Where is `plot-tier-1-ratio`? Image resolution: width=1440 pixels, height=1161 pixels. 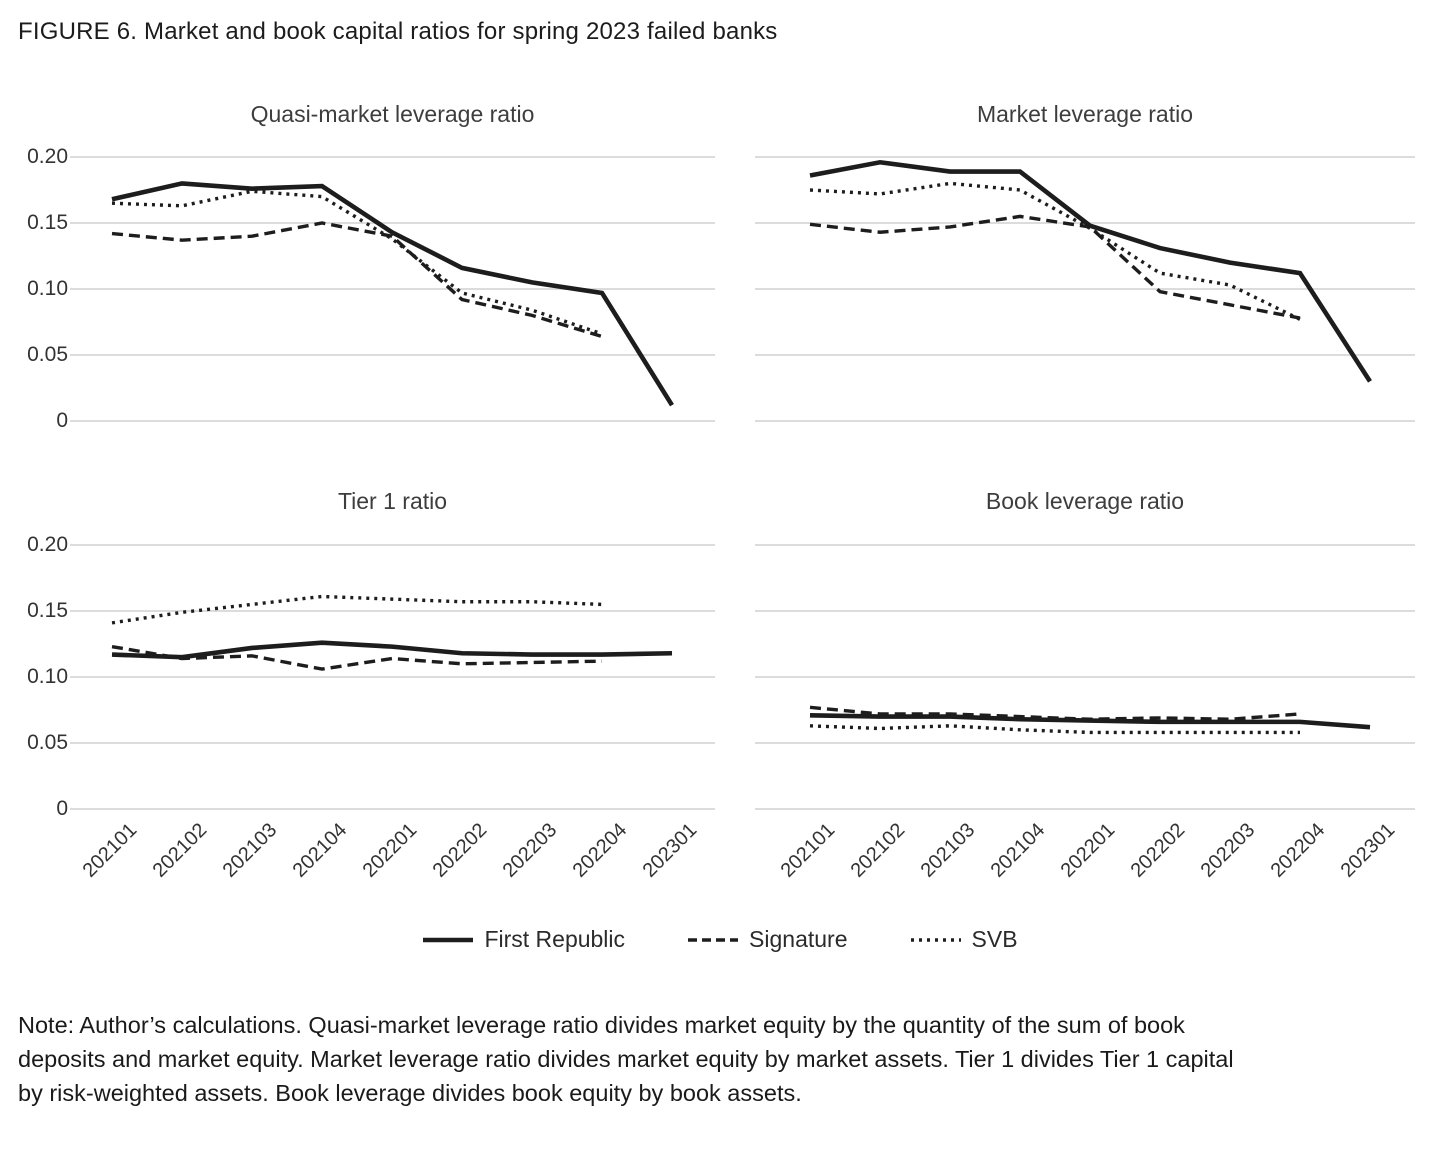
plot-tier-1-ratio is located at coordinates (392, 677).